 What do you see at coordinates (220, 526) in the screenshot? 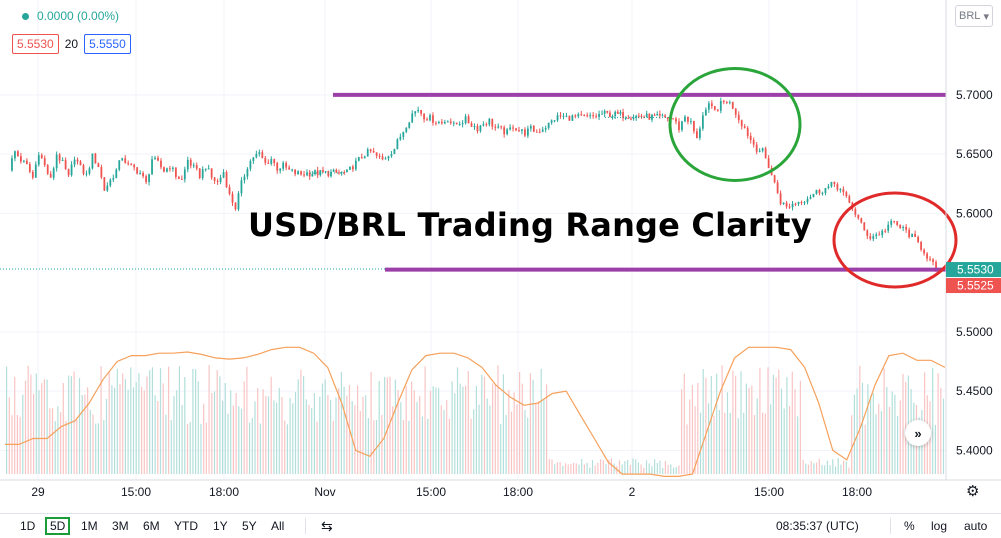
I see `range-1y: 1Y` at bounding box center [220, 526].